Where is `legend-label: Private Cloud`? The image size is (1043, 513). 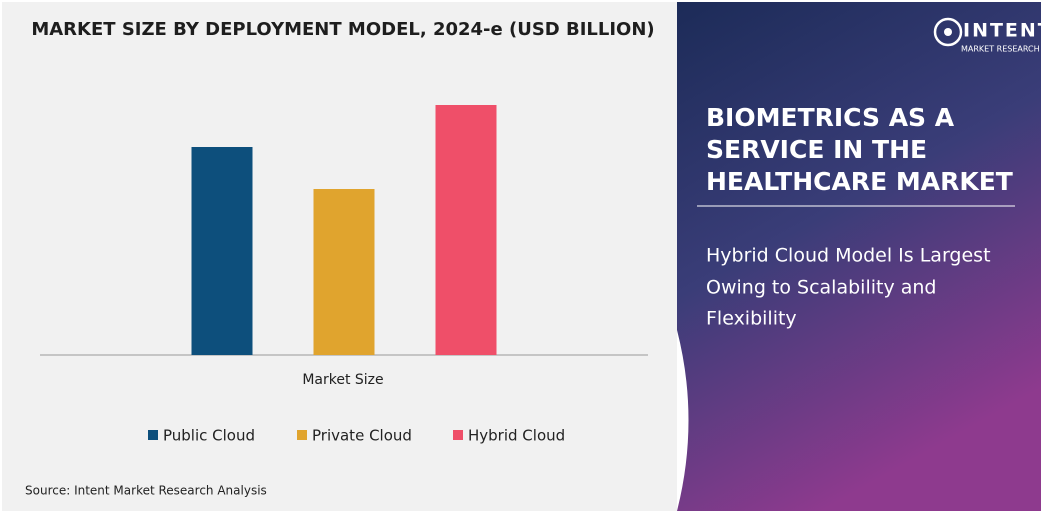 legend-label: Private Cloud is located at coordinates (362, 436).